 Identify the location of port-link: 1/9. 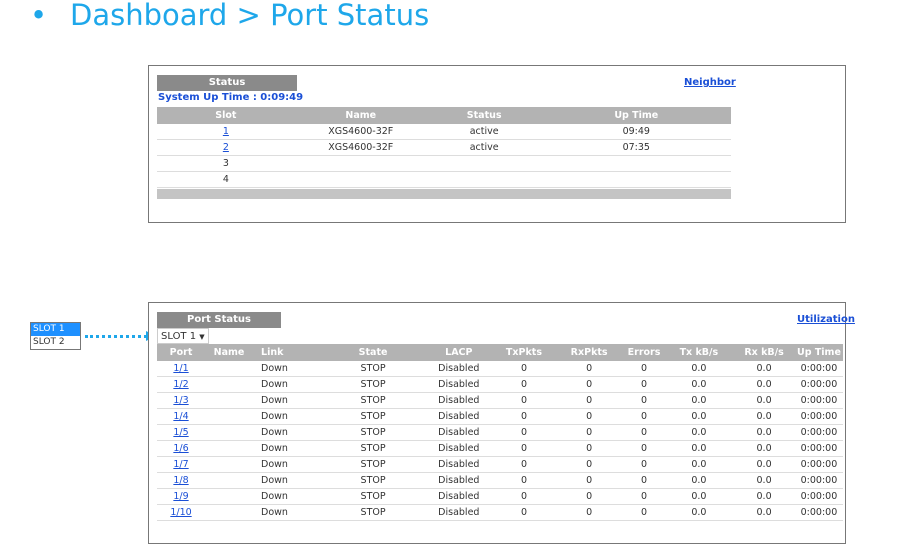
(181, 496).